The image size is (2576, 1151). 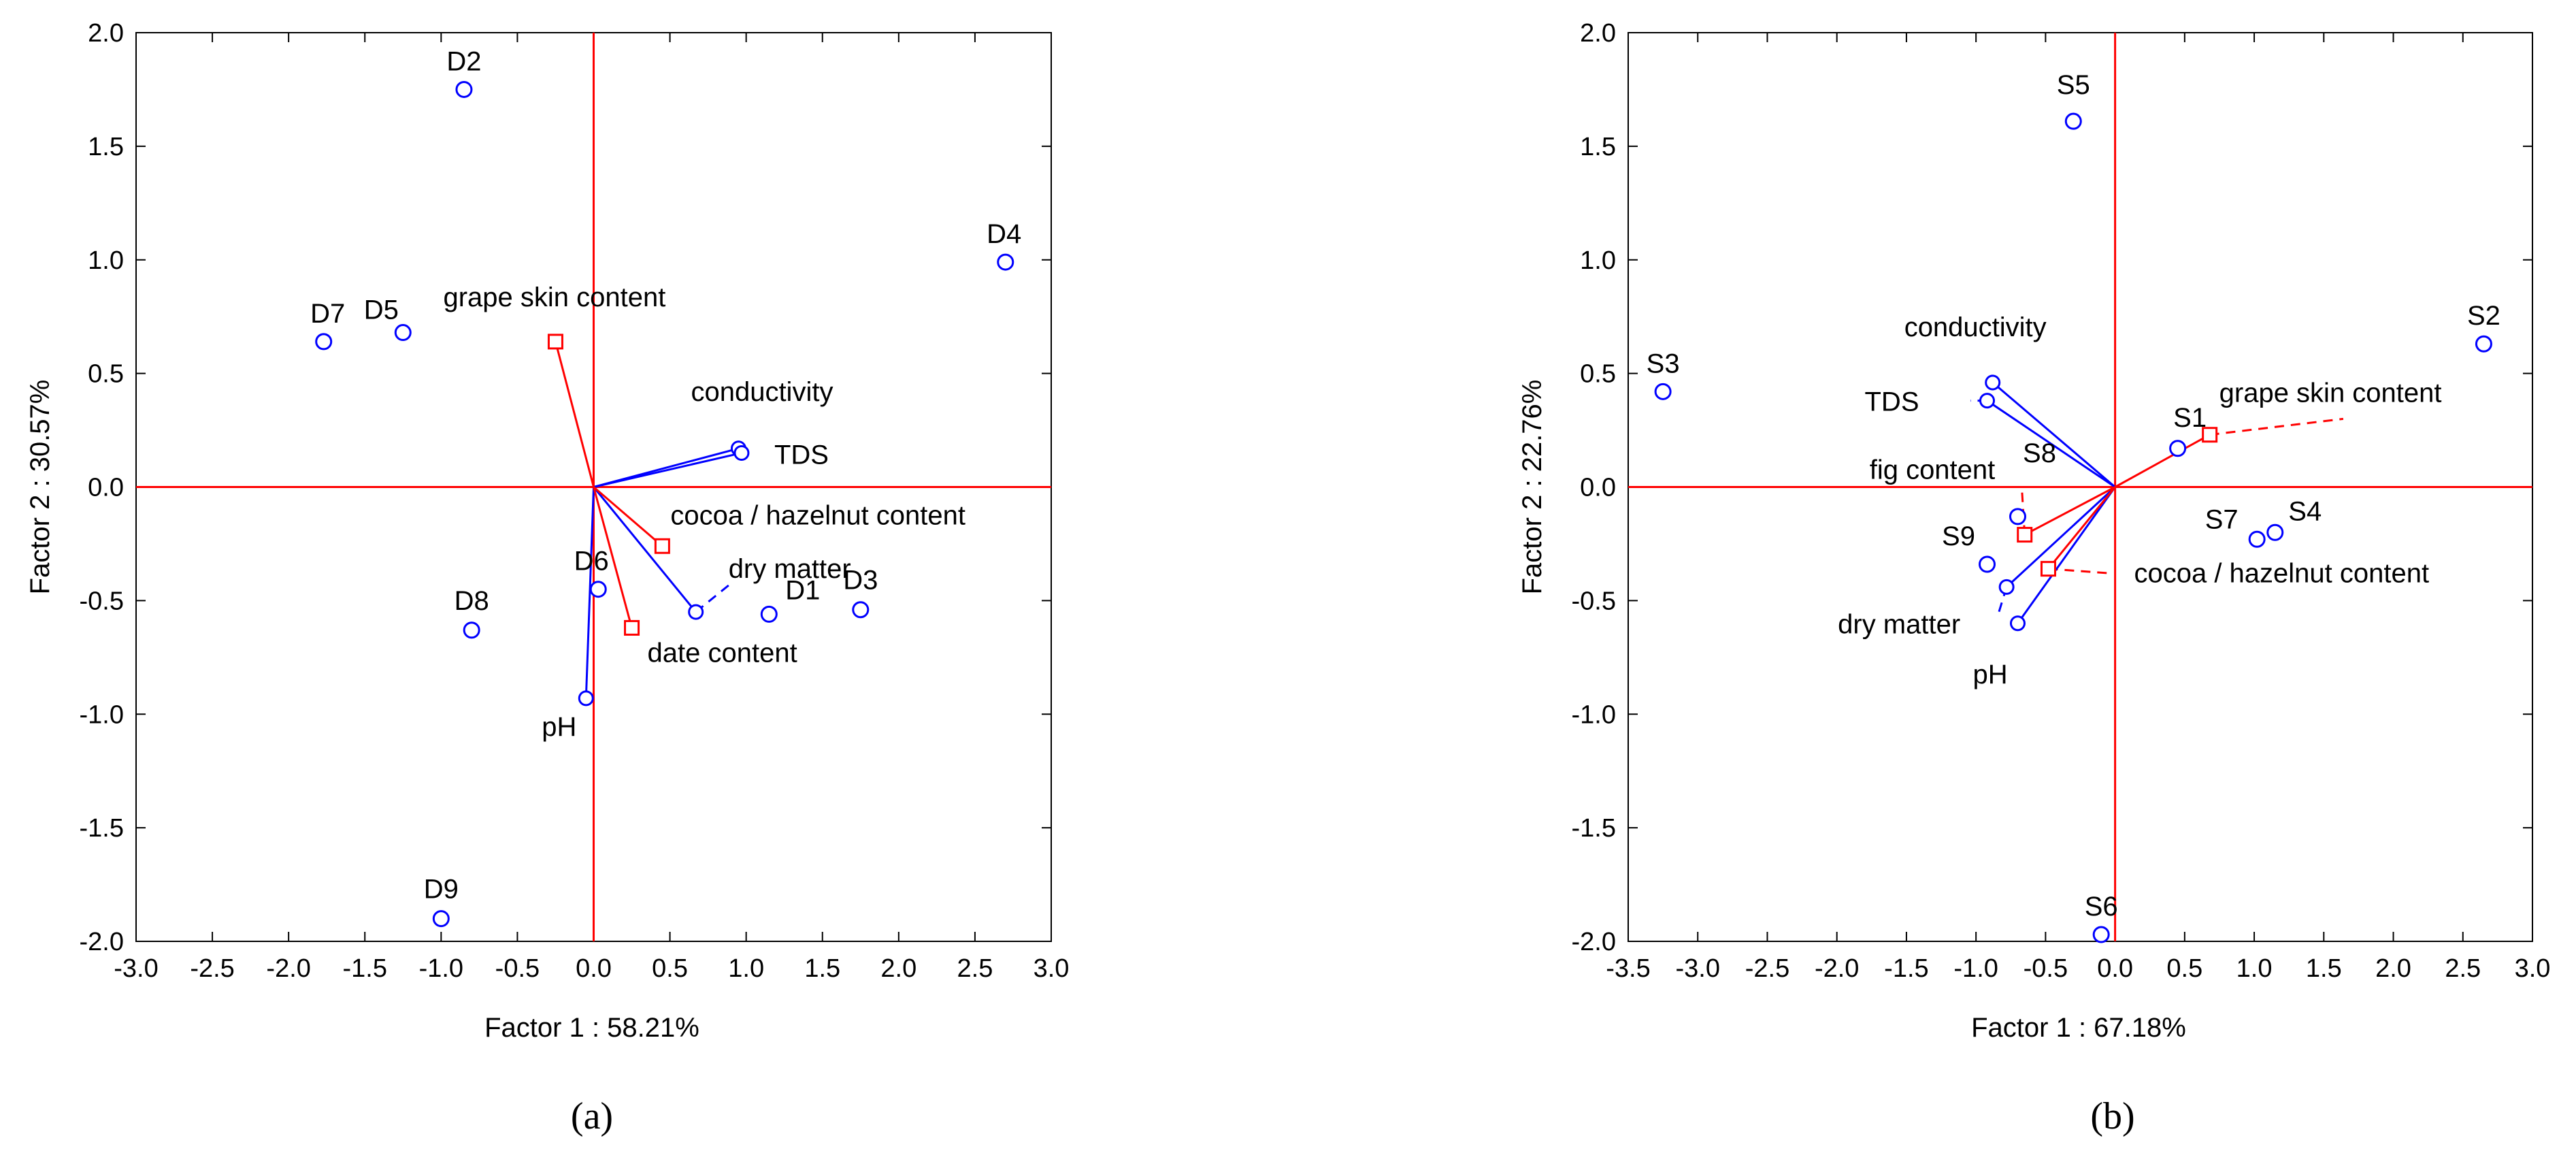 I want to click on y-tick-label: 1.5, so click(x=1598, y=147).